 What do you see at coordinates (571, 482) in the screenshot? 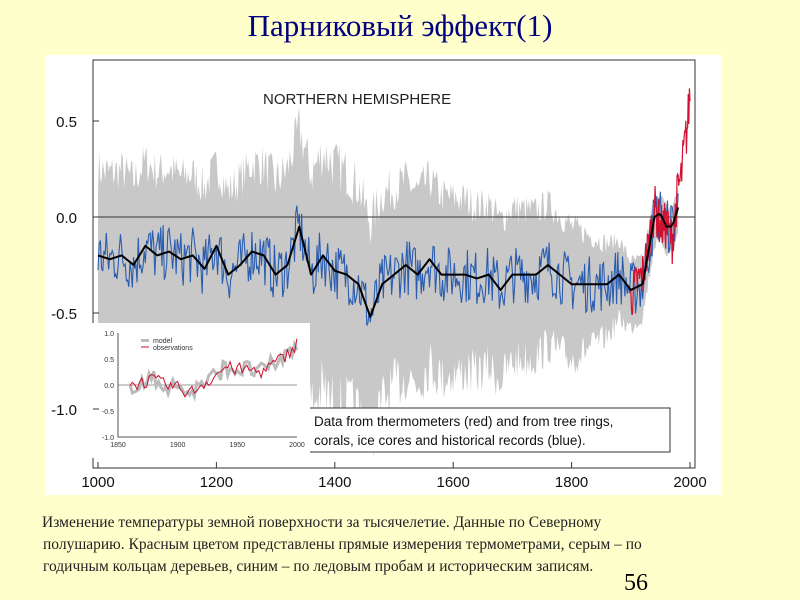
I see `x-tick-label: 1800` at bounding box center [571, 482].